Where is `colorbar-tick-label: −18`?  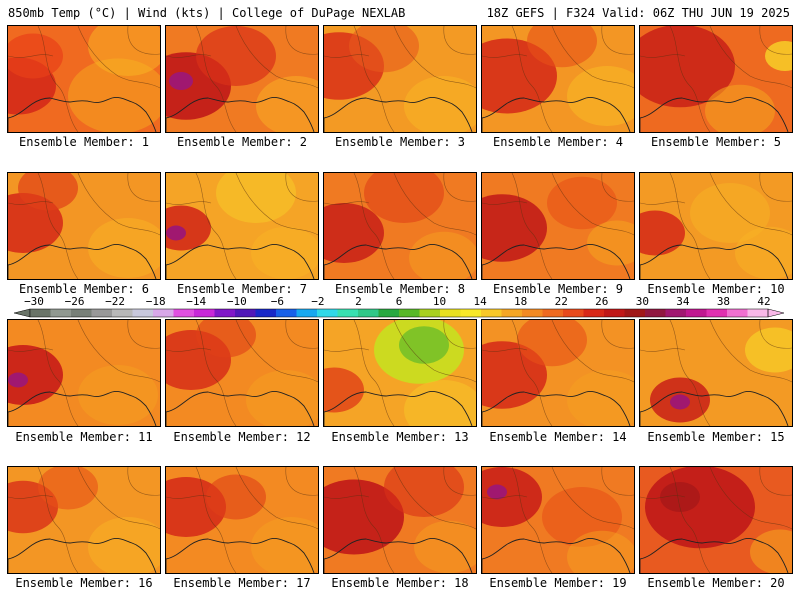
colorbar-tick-label: −18 is located at coordinates (156, 301).